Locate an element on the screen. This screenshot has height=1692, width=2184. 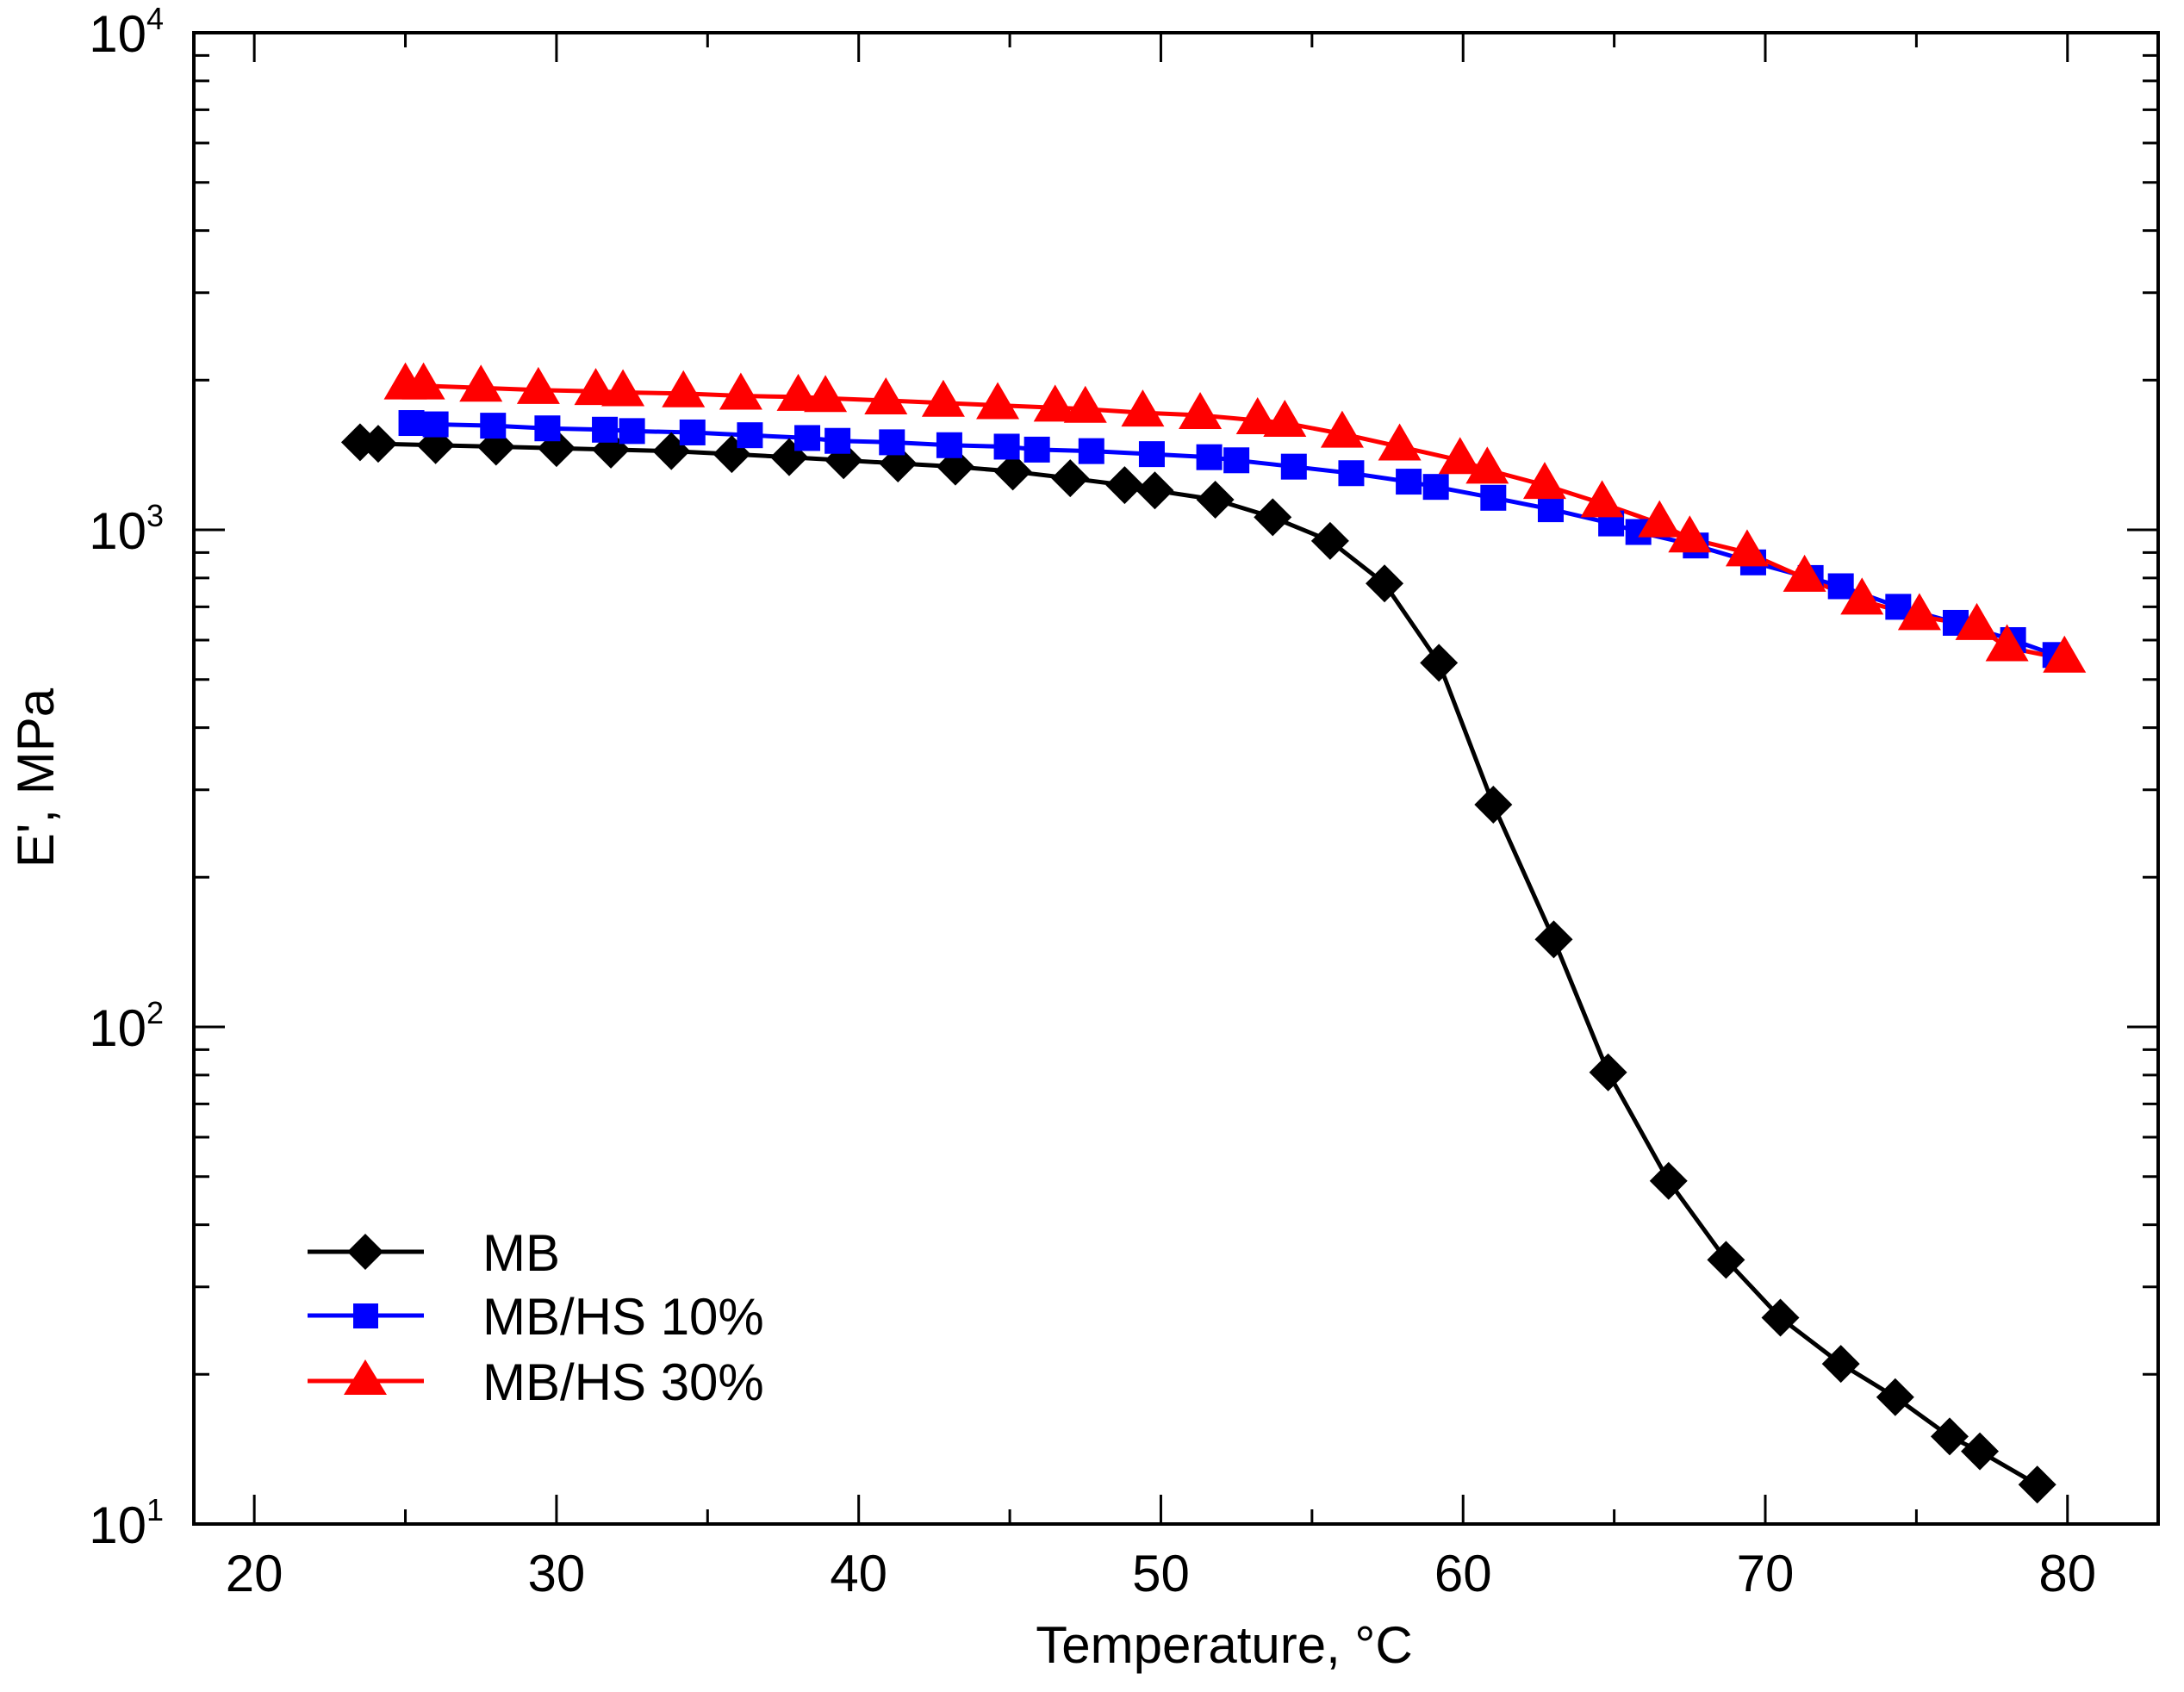
y-tick-label: 10³ is located at coordinates (127, 529).